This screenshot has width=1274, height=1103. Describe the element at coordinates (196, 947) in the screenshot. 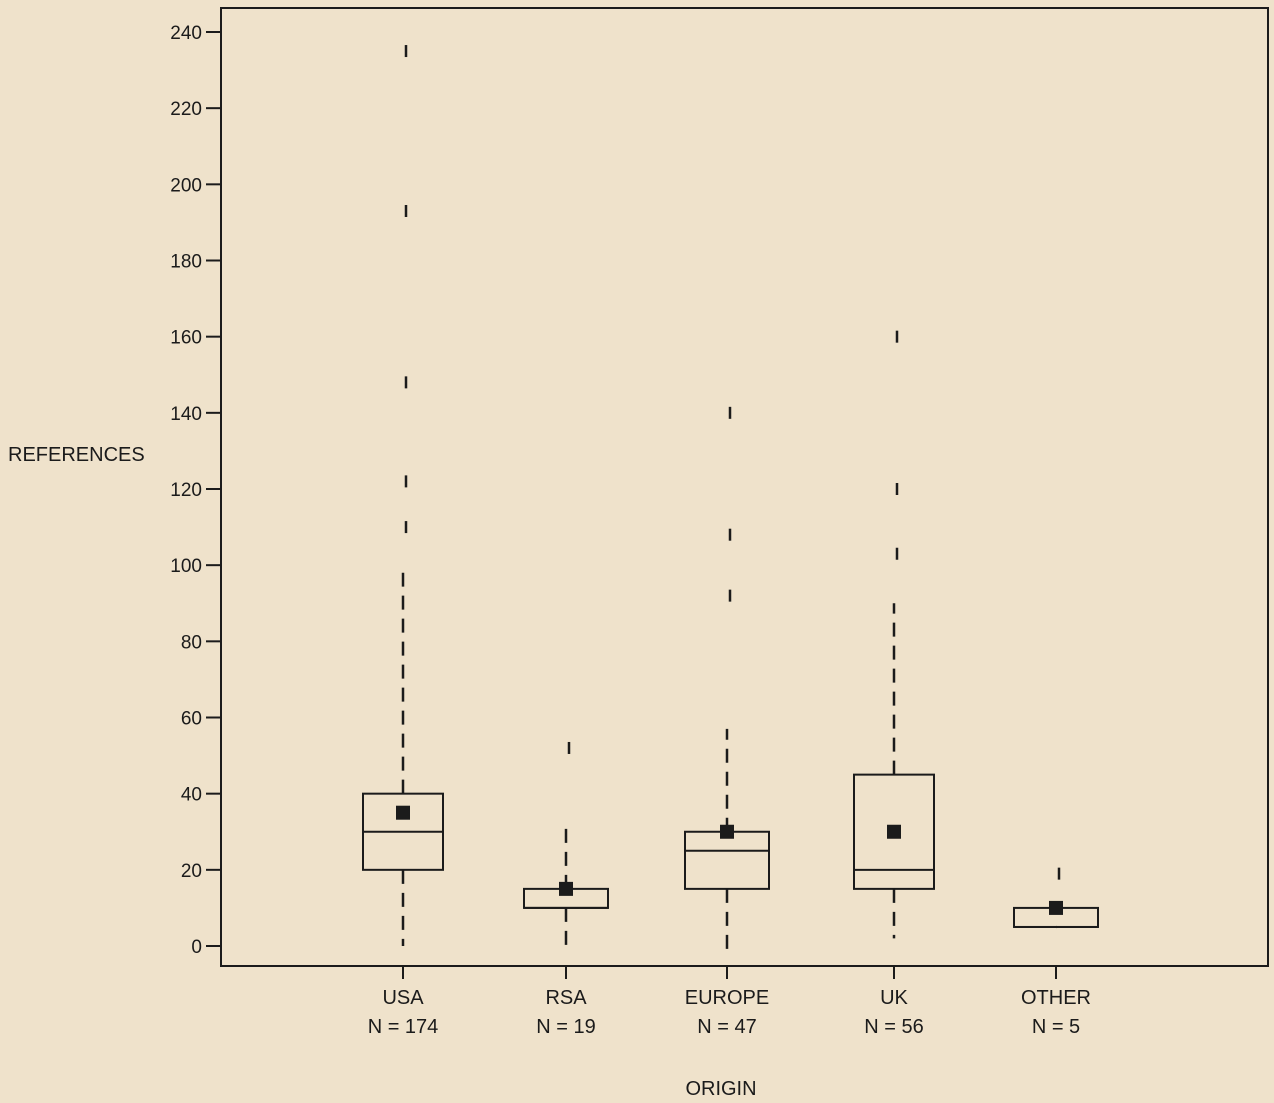

I see `y-tick-label: 0` at that location.